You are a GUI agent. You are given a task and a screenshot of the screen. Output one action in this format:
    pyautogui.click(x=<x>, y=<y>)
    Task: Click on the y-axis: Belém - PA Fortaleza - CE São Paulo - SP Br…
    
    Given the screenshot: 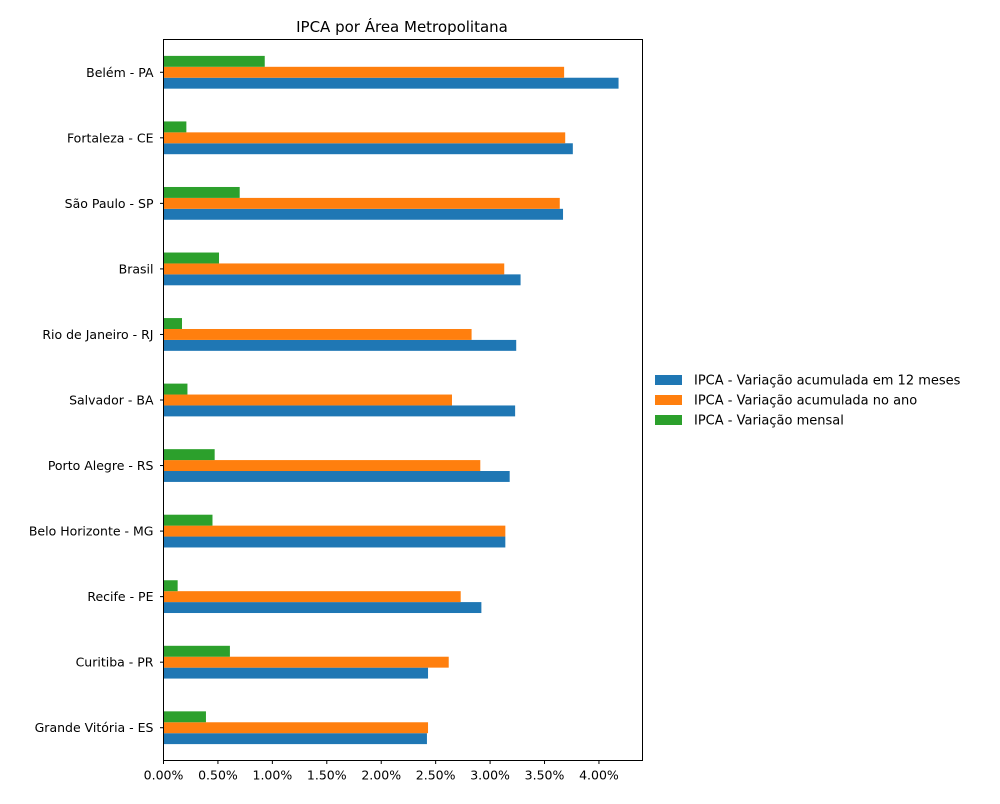 What is the action you would take?
    pyautogui.click(x=96, y=400)
    